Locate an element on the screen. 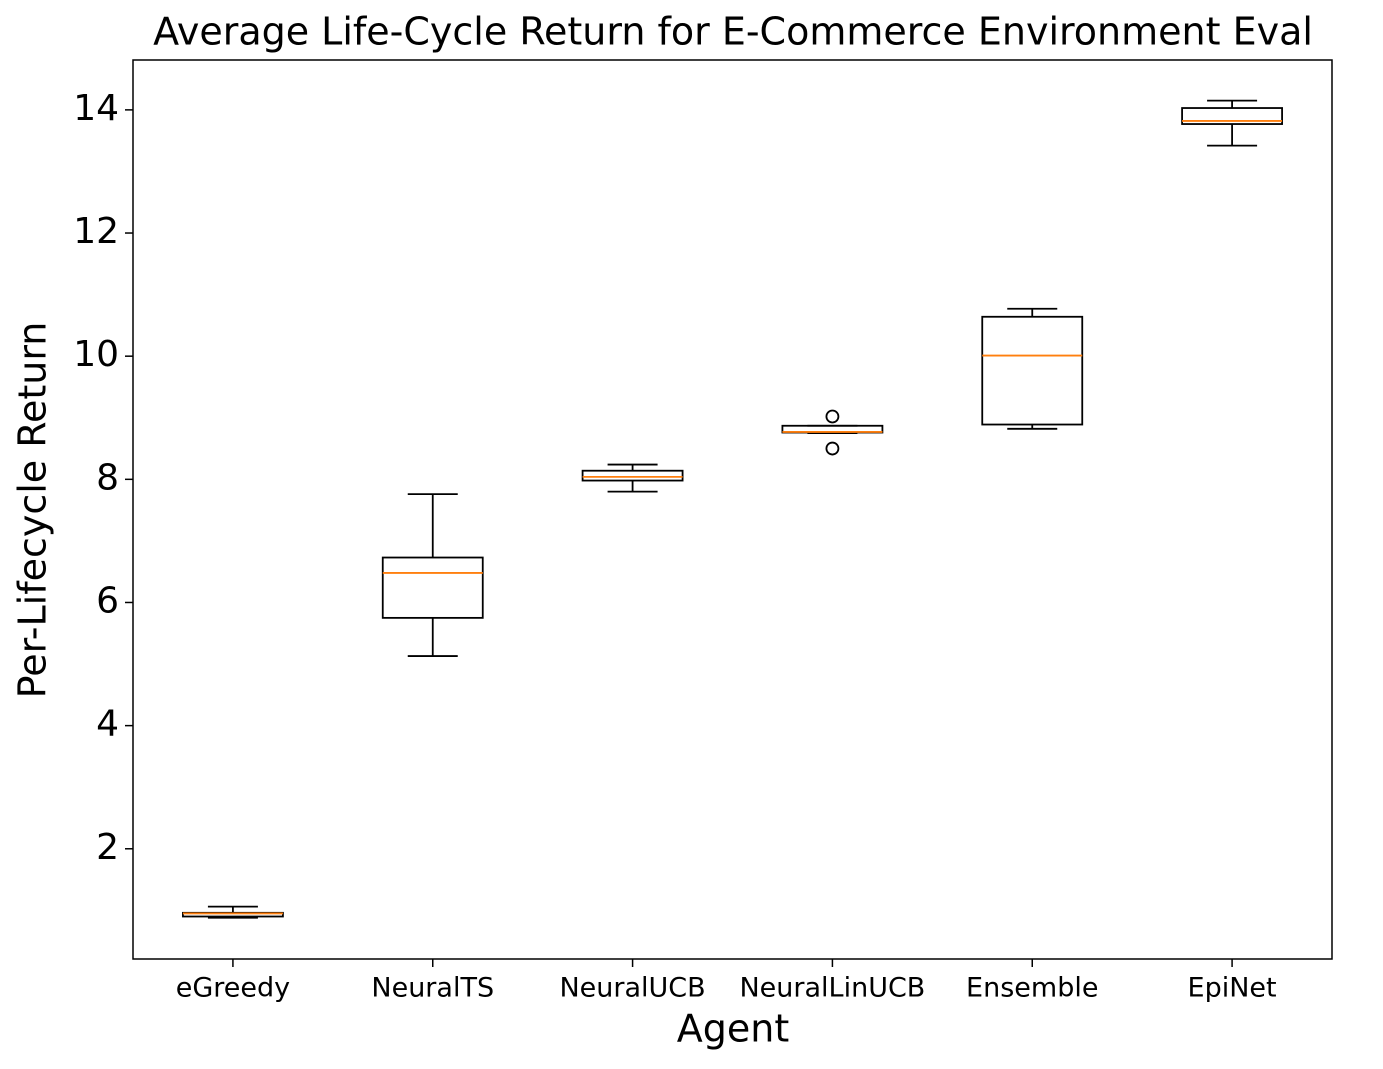 The width and height of the screenshot is (1383, 1069). y-tick-label: 4 is located at coordinates (107, 724).